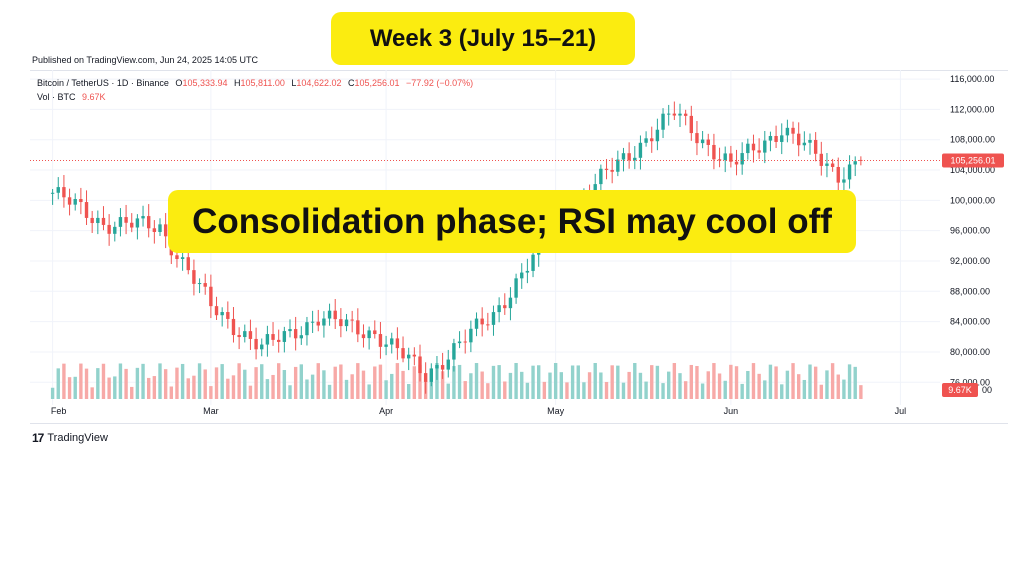 The image size is (1024, 561). Describe the element at coordinates (972, 170) in the screenshot. I see `y-tick-label: 104,000.00` at that location.